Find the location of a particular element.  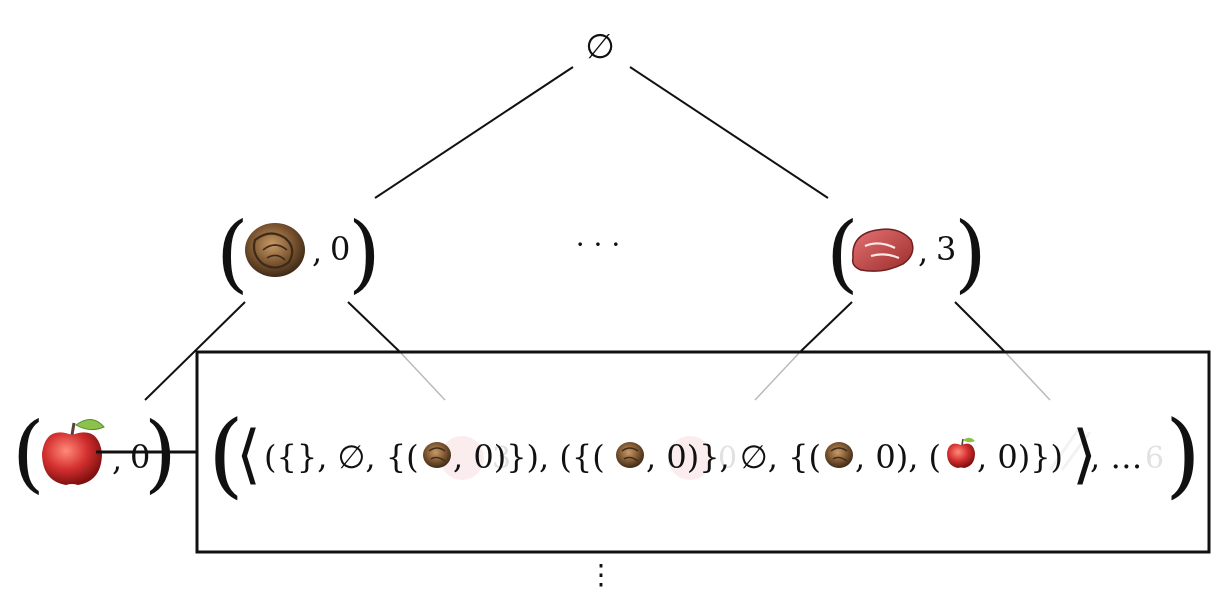

edge-root-left is located at coordinates (474, 132).